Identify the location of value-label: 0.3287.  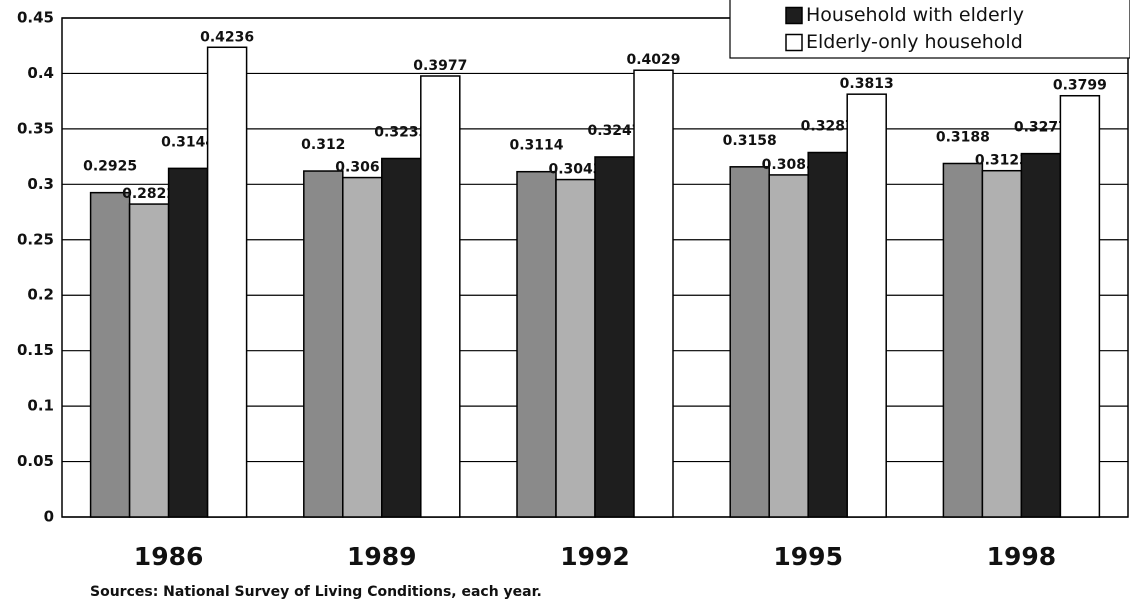
(828, 127).